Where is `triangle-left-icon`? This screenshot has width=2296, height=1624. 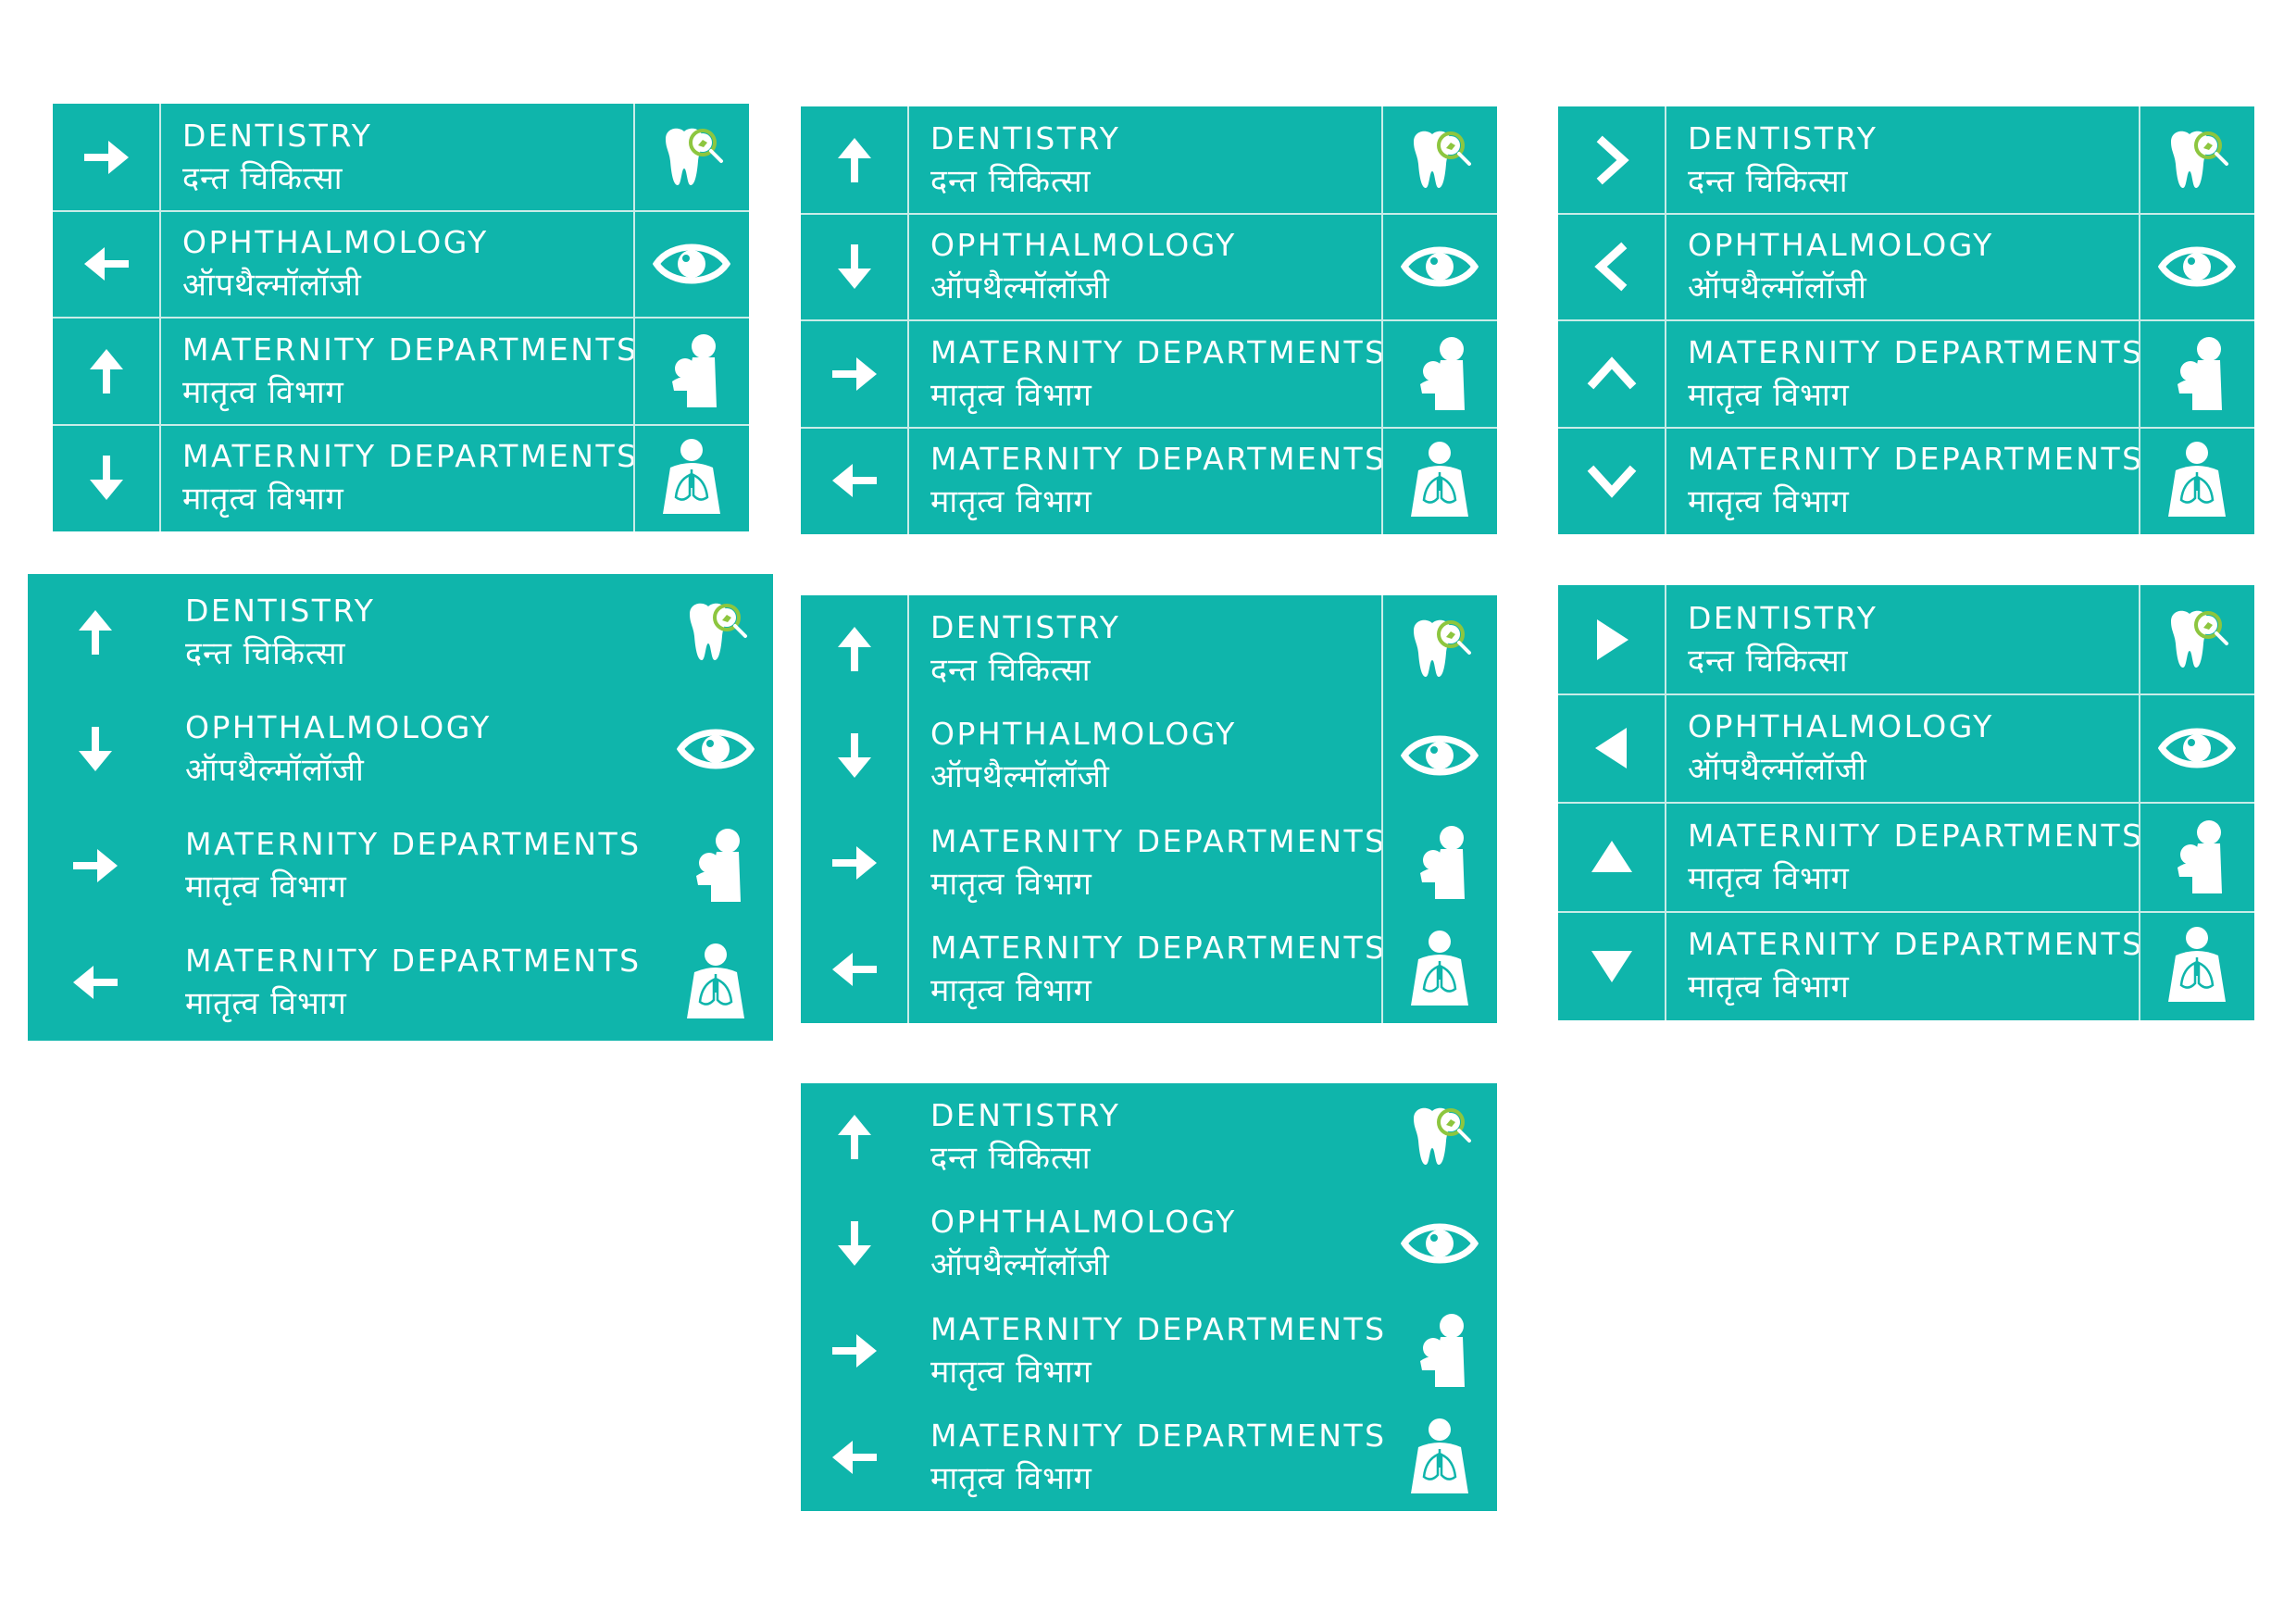
triangle-left-icon is located at coordinates (1611, 749).